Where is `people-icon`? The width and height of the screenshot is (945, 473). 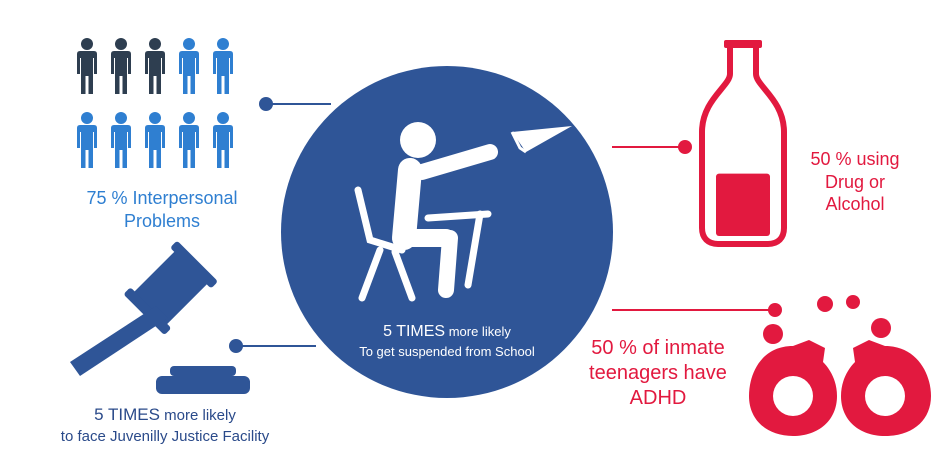
people-icon is located at coordinates (155, 103).